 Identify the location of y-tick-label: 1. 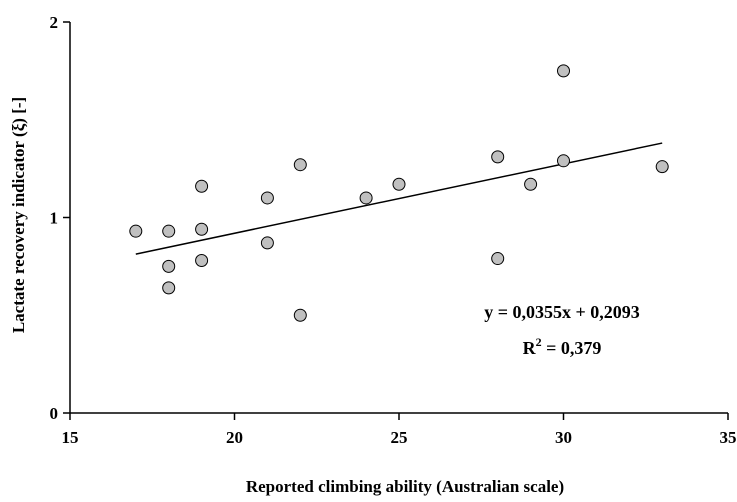
(54, 218).